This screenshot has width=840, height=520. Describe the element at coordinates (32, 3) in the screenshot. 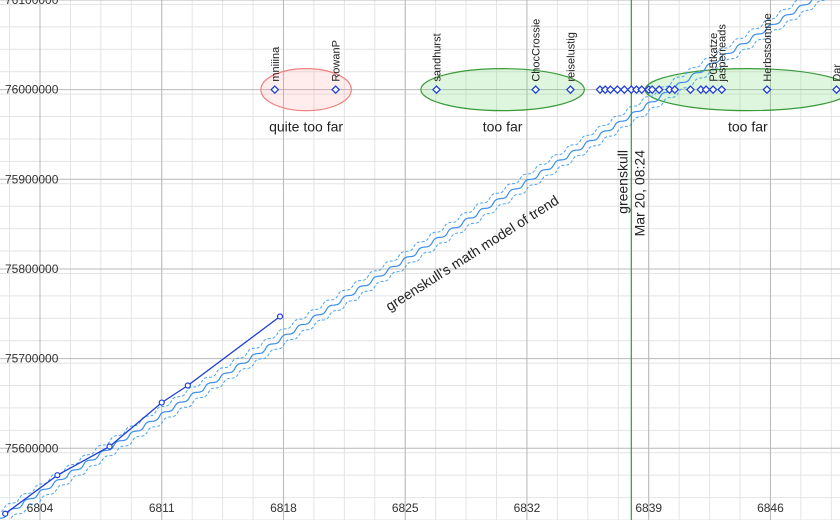

I see `y-tick-label: 76100000` at that location.